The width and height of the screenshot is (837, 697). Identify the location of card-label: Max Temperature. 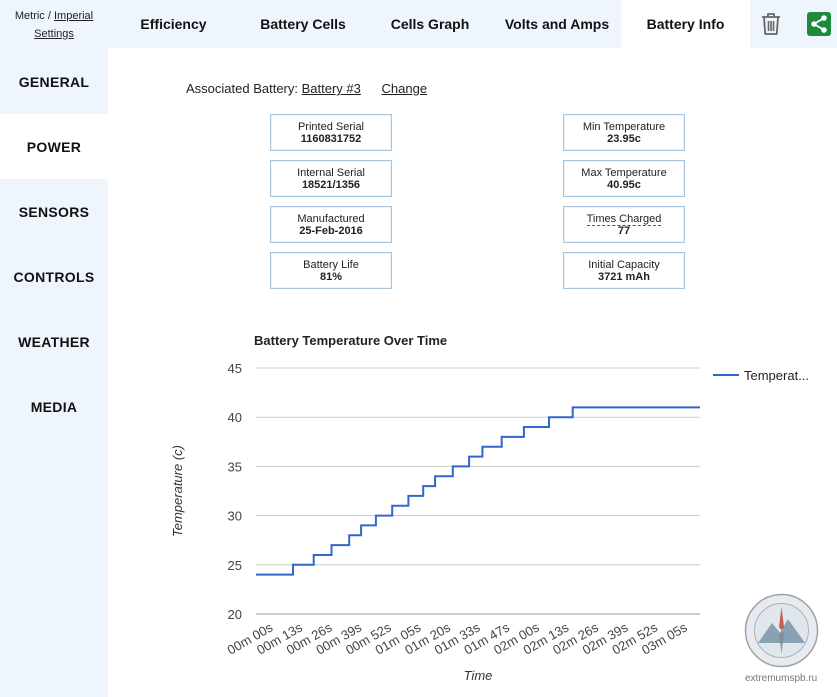
(624, 173).